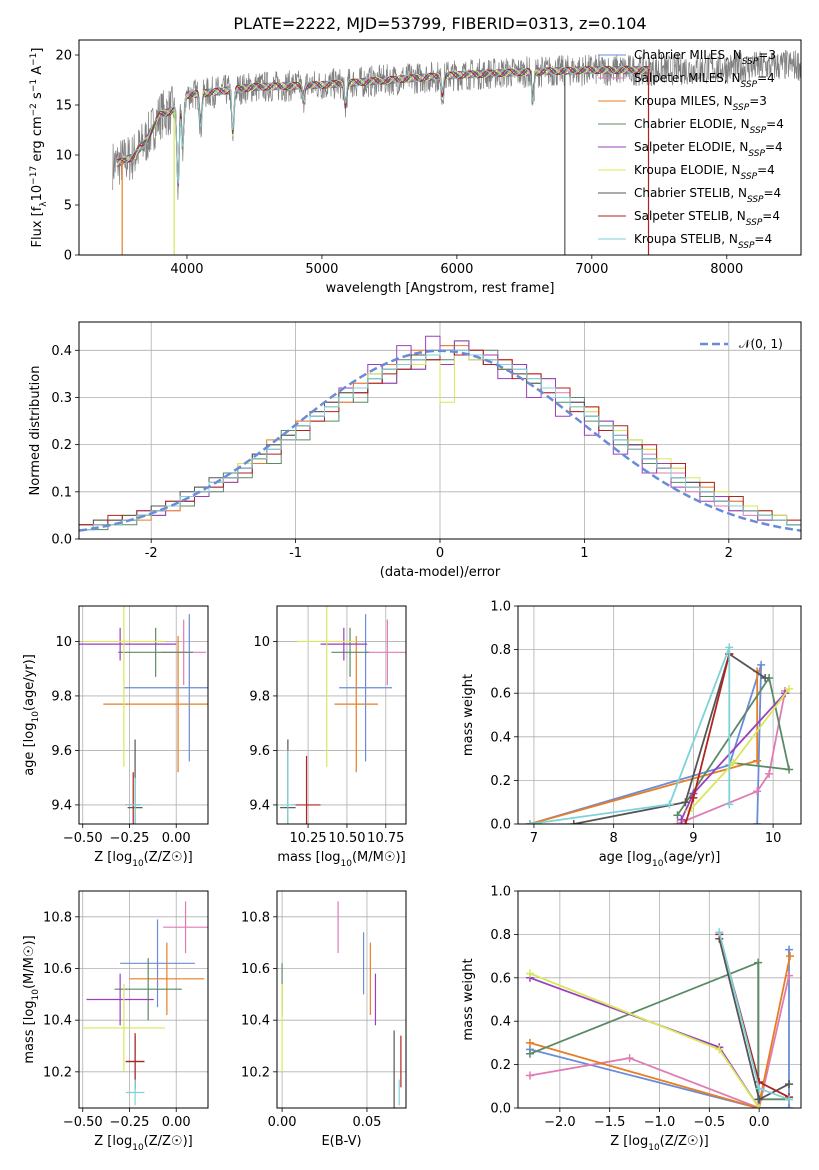  Describe the element at coordinates (63, 106) in the screenshot. I see `y-tick-label: 15` at that location.